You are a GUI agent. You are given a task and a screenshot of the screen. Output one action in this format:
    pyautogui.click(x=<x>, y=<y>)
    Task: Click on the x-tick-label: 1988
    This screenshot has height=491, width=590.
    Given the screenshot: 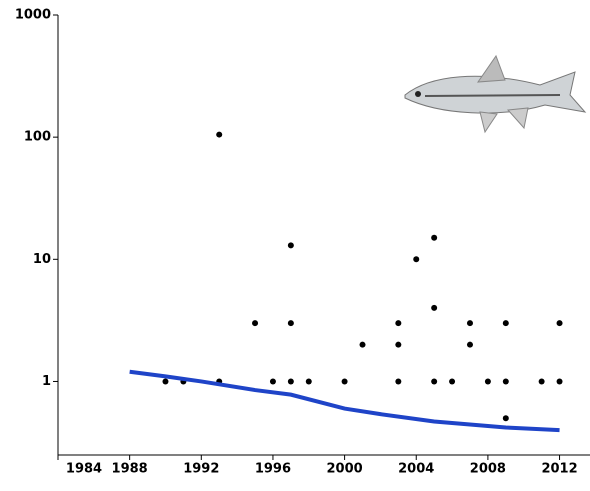 What is the action you would take?
    pyautogui.click(x=130, y=469)
    